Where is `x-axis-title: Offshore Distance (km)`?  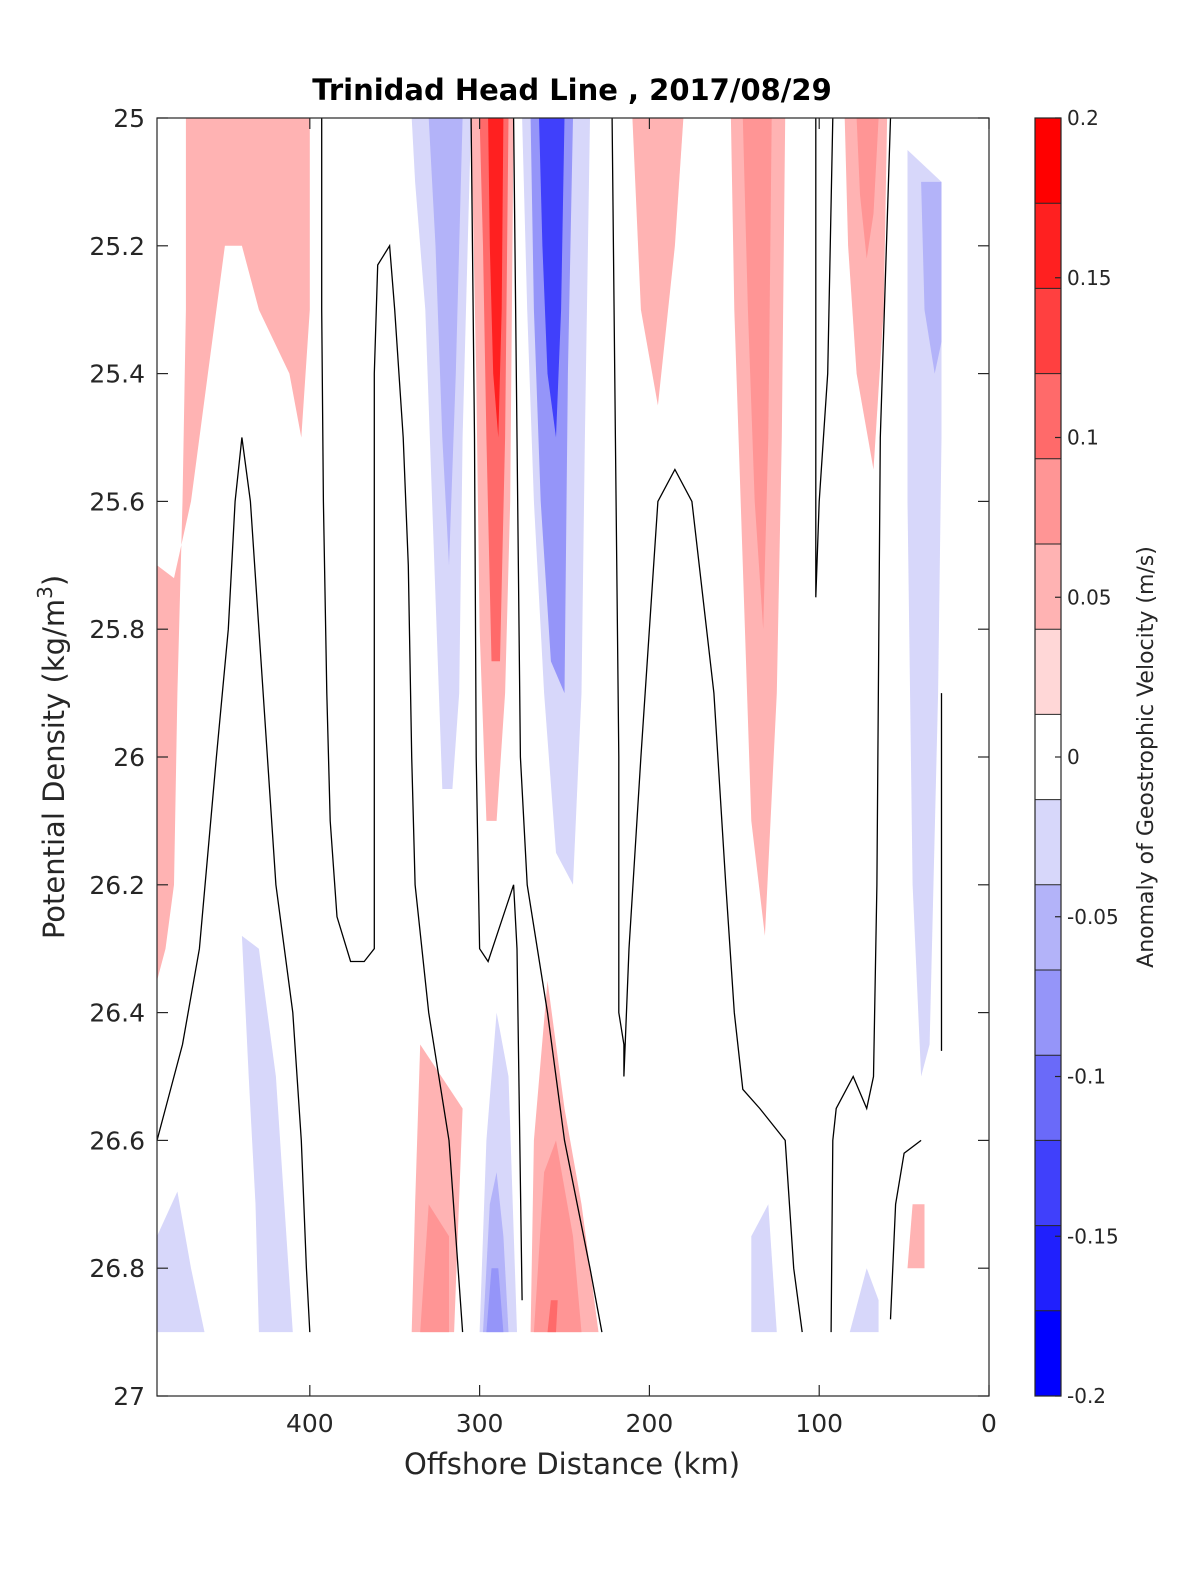
x-axis-title: Offshore Distance (km) is located at coordinates (572, 1464).